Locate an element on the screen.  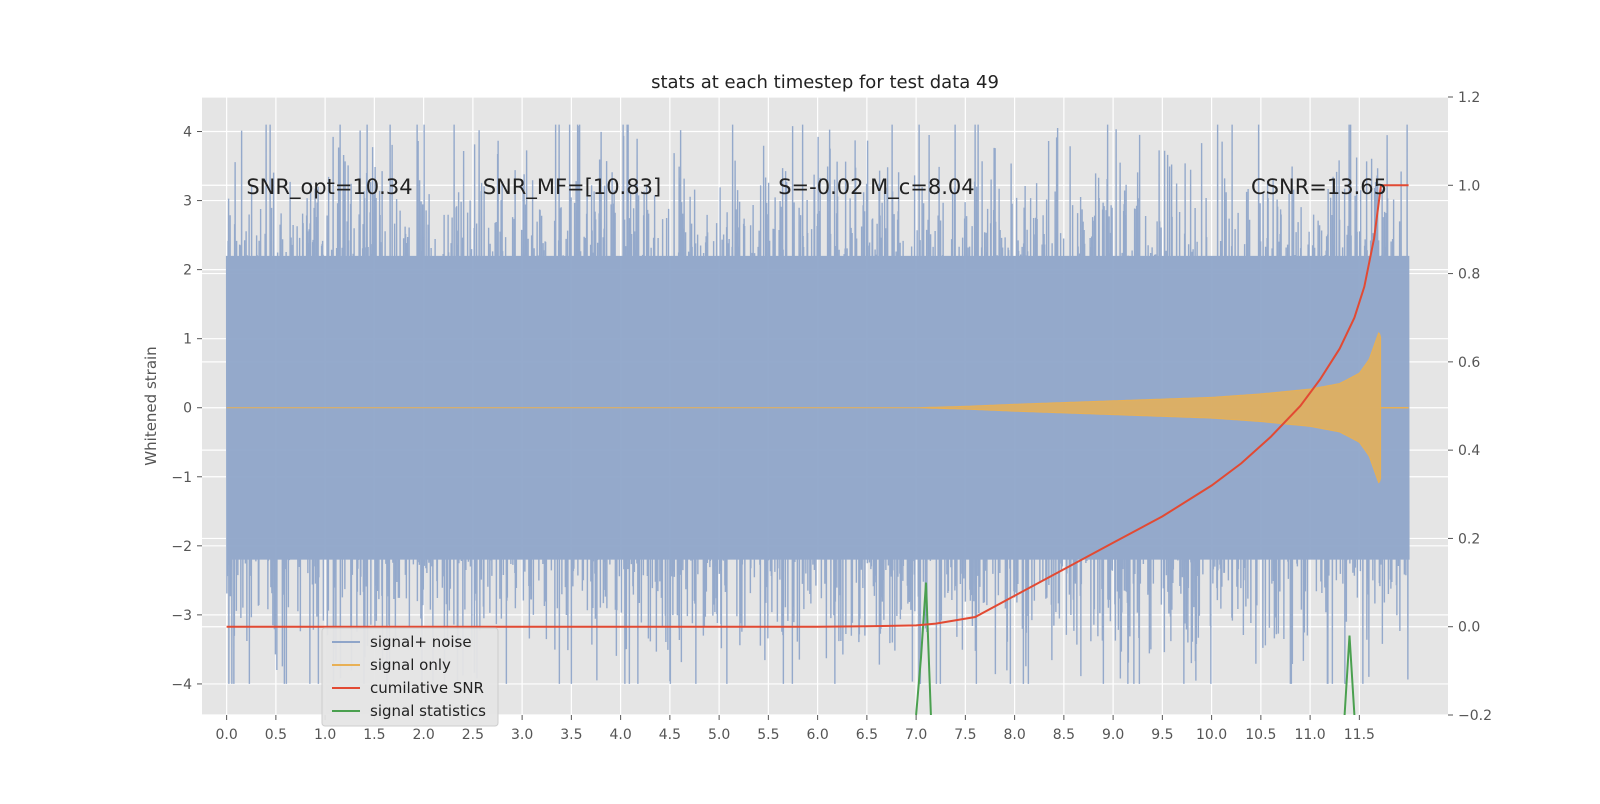
x-tick-label: 1.5 is located at coordinates (374, 735).